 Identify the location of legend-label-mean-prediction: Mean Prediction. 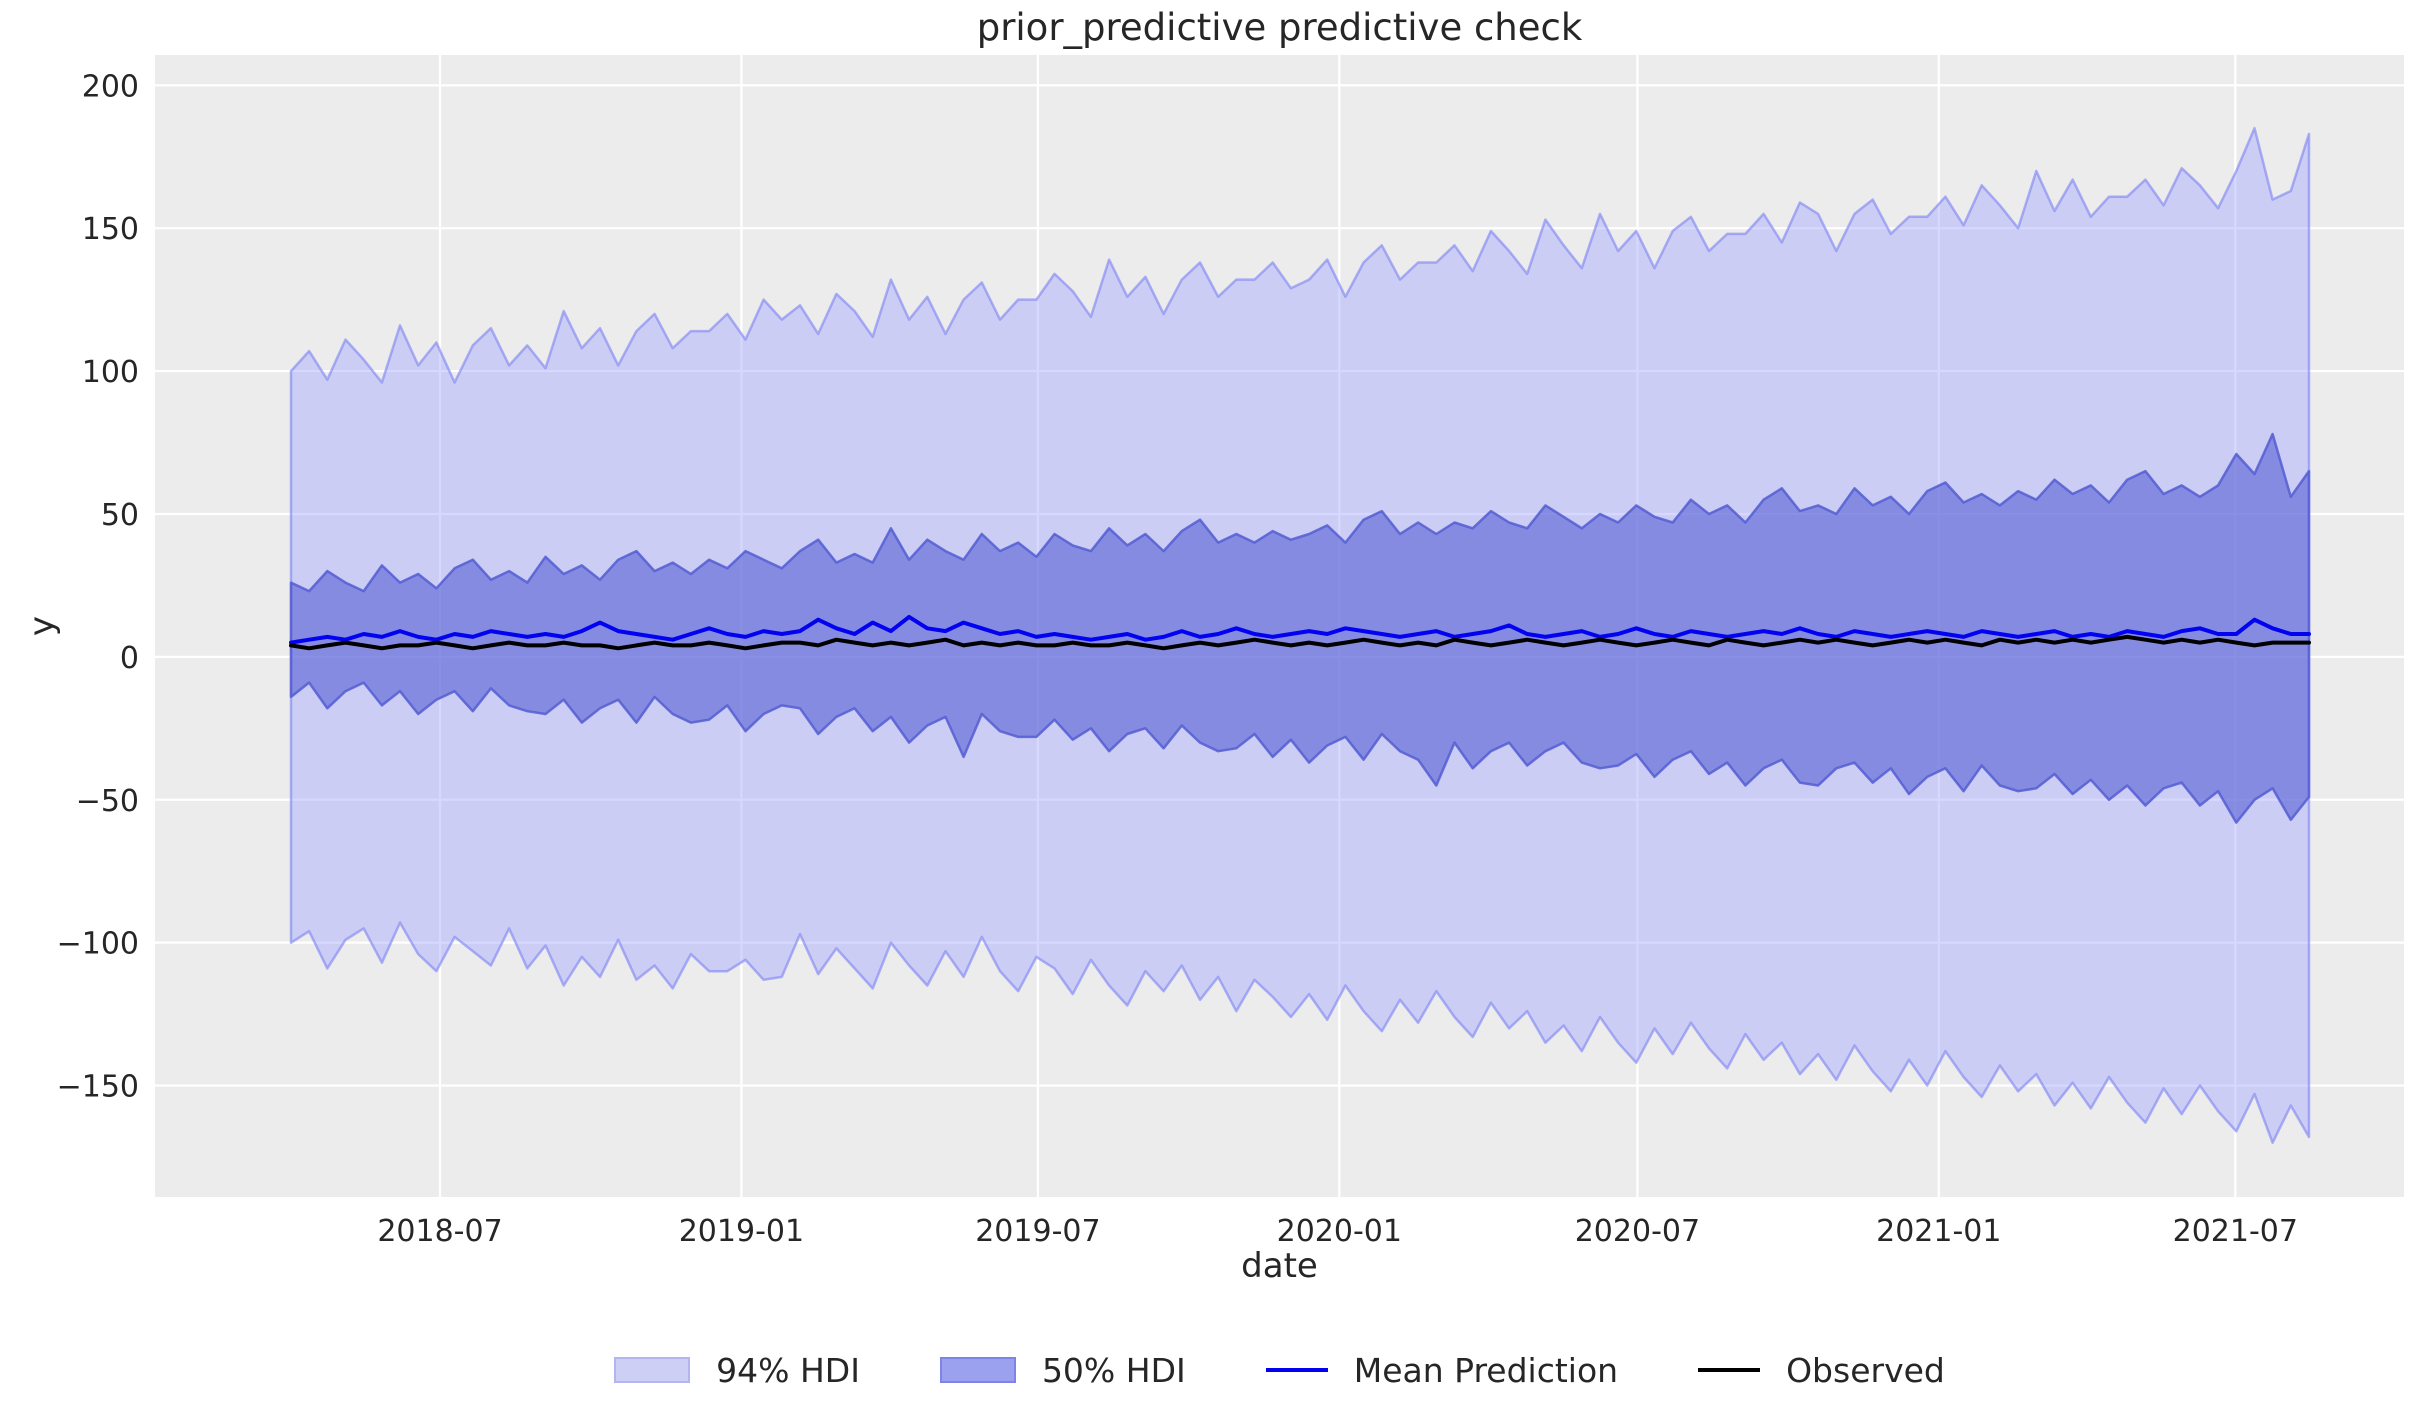
(1486, 1370).